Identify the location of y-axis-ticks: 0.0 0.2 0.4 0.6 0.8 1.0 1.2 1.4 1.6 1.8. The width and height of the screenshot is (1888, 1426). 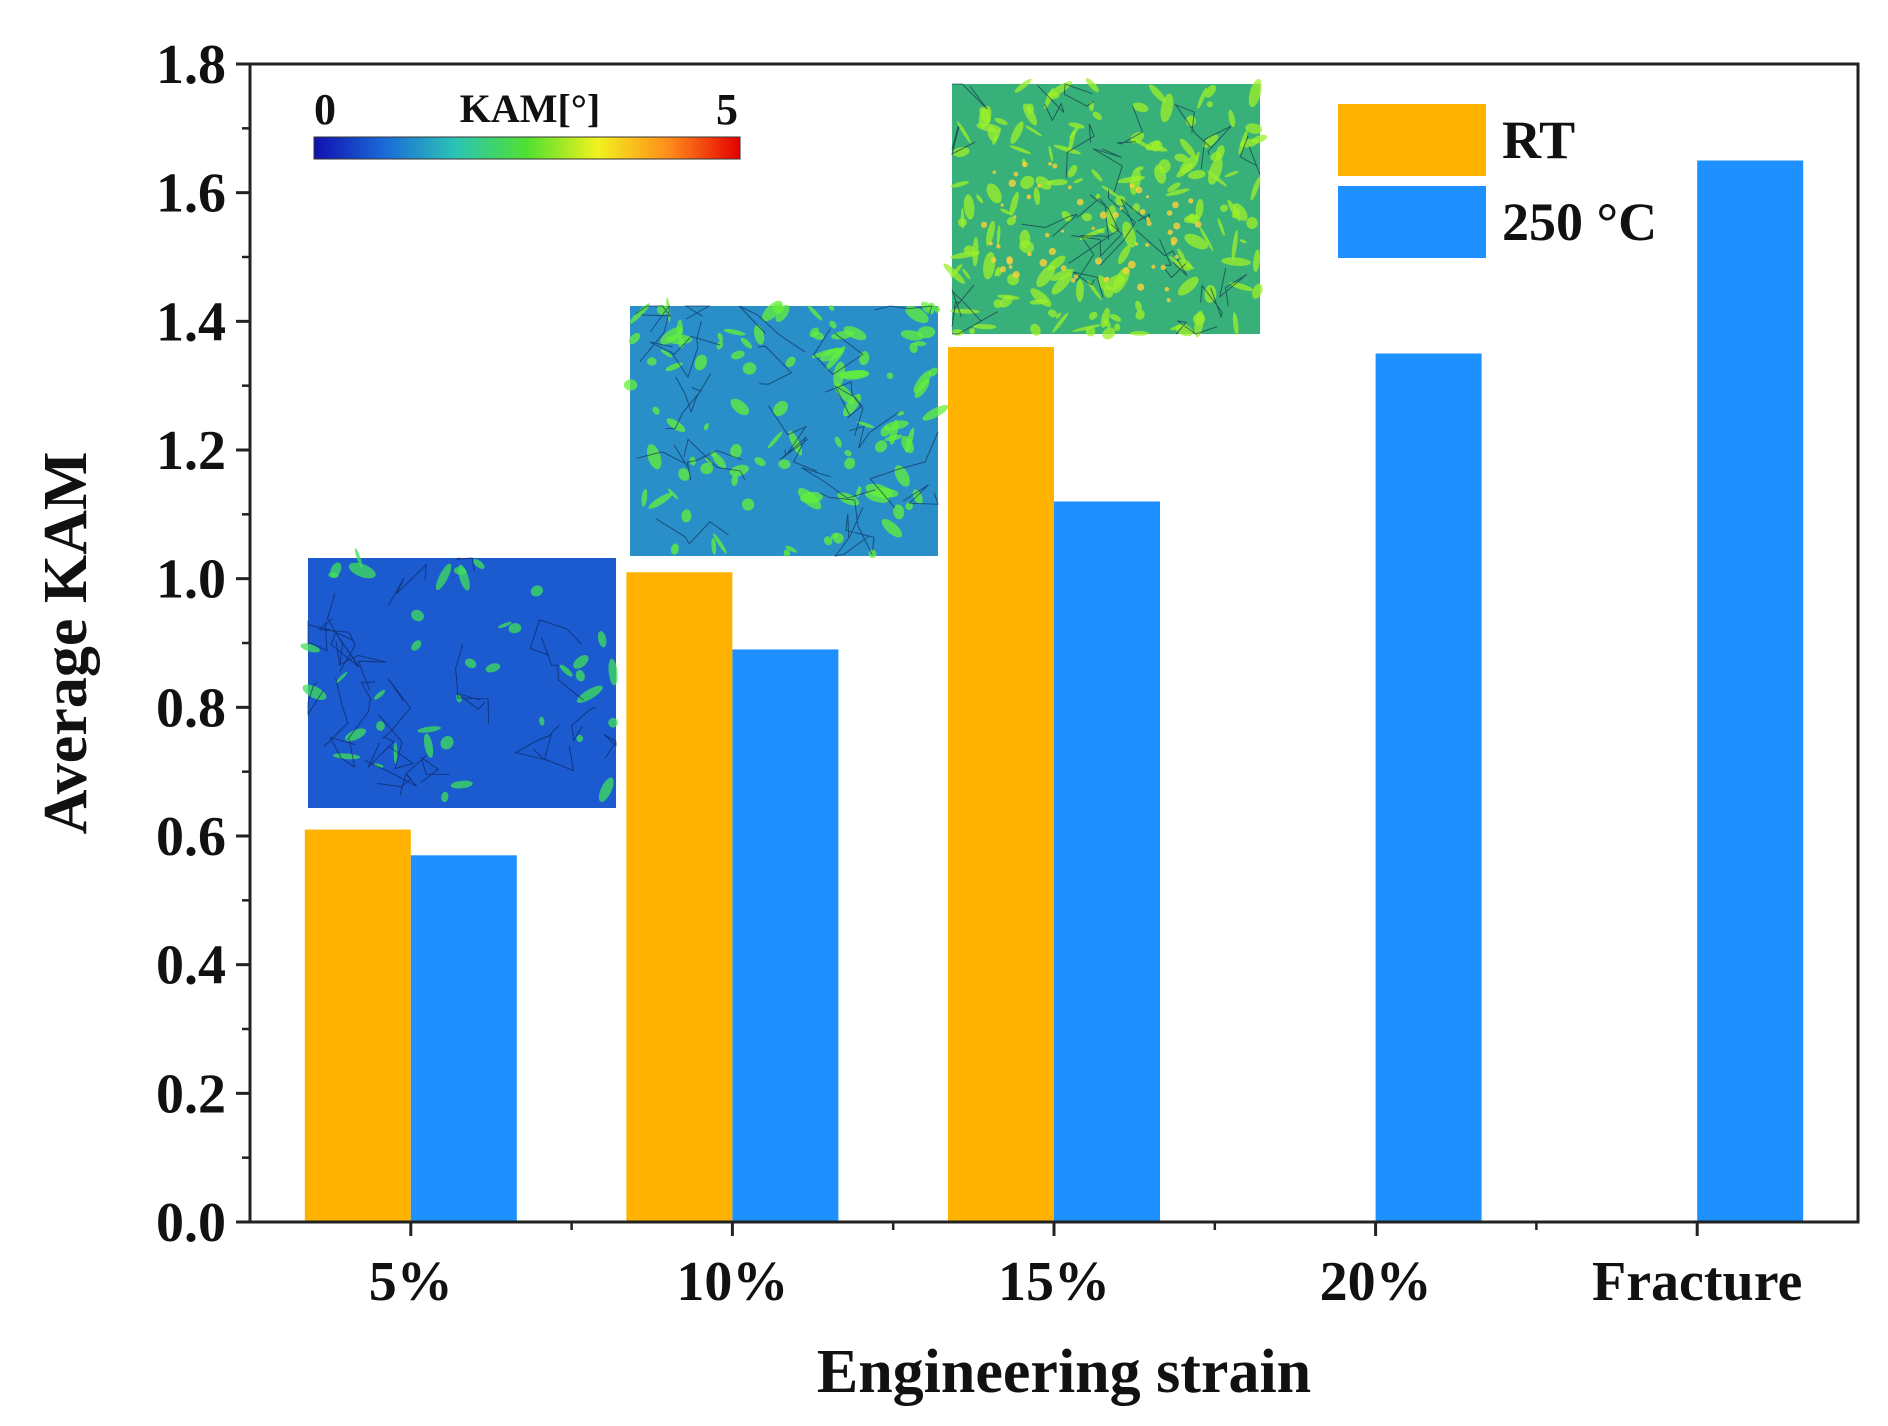
(203, 644).